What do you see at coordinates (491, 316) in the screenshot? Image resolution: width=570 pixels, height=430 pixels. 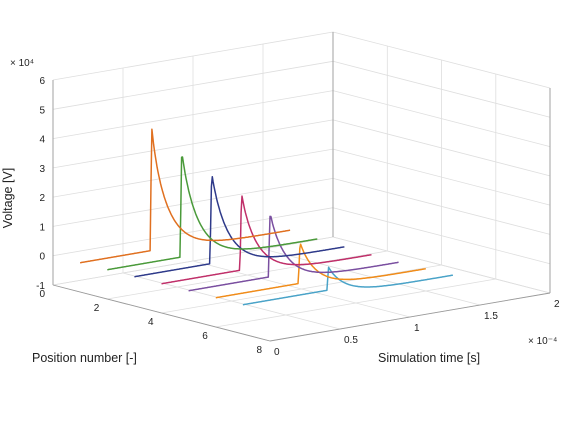 I see `y-tick-label: 1.5` at bounding box center [491, 316].